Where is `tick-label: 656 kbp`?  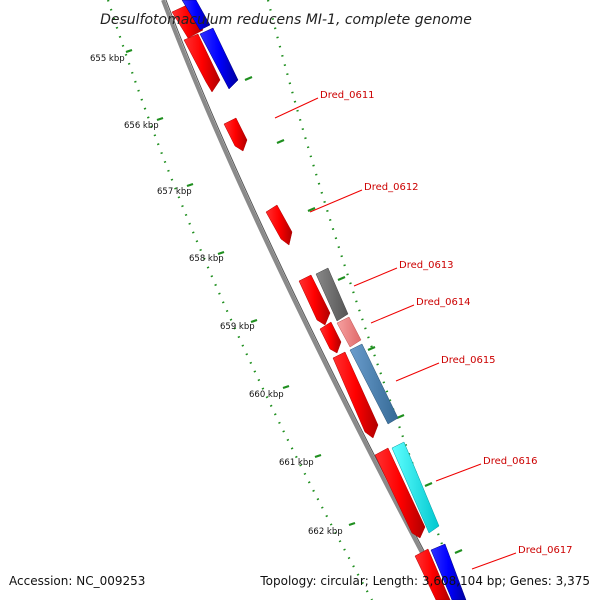
tick-label: 656 kbp is located at coordinates (141, 126).